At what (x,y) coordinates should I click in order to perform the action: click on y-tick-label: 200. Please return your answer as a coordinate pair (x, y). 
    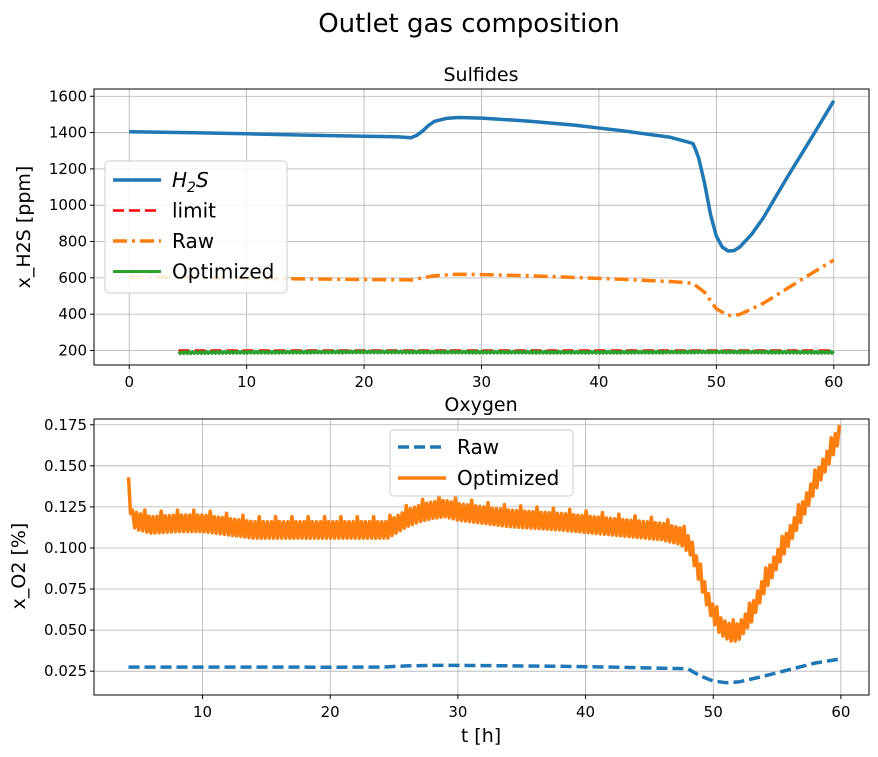
    Looking at the image, I should click on (72, 350).